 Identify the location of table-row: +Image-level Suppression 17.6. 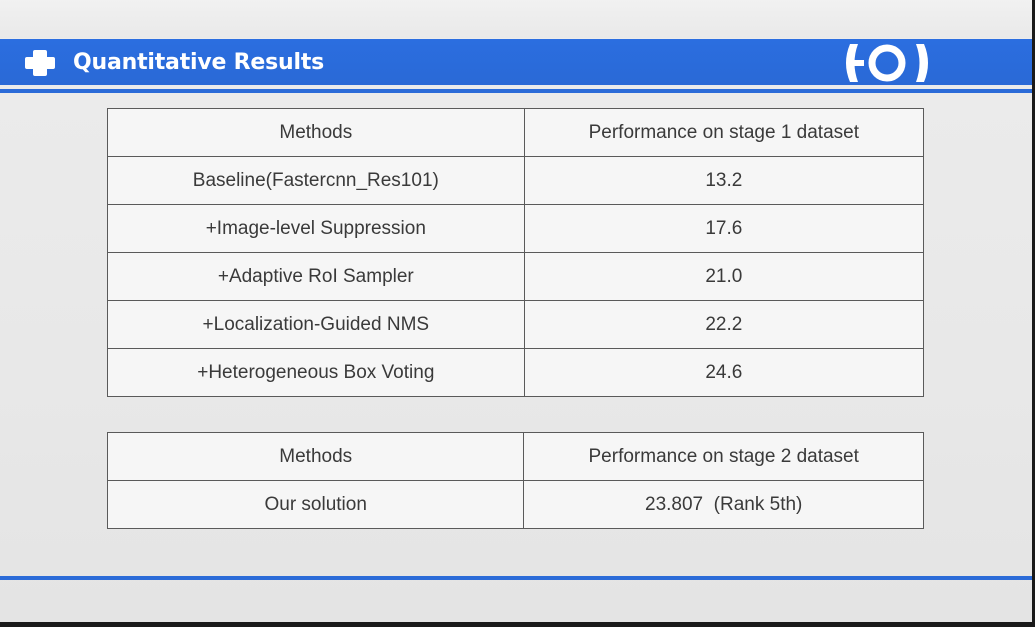
(516, 228).